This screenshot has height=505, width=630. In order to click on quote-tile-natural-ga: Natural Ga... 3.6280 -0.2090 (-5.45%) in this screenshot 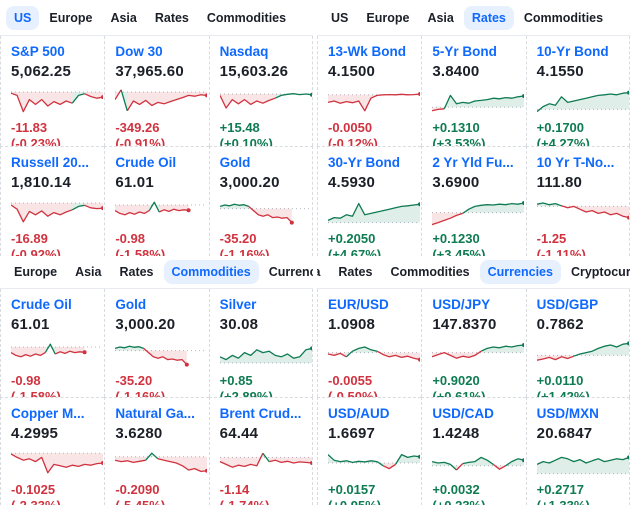, I will do `click(156, 450)`.